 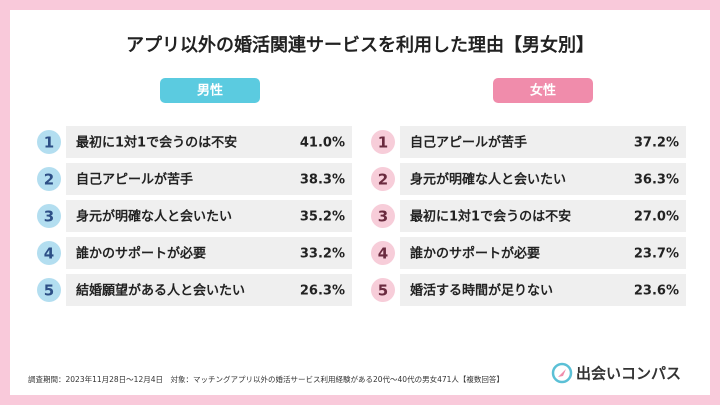 What do you see at coordinates (322, 217) in the screenshot?
I see `percentage: 35.2%` at bounding box center [322, 217].